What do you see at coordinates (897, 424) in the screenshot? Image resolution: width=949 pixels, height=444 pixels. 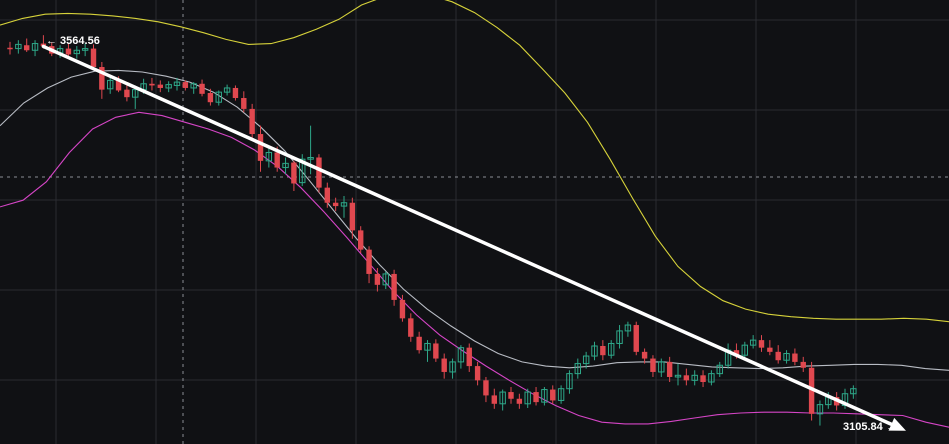 I see `trend-arrow-head` at bounding box center [897, 424].